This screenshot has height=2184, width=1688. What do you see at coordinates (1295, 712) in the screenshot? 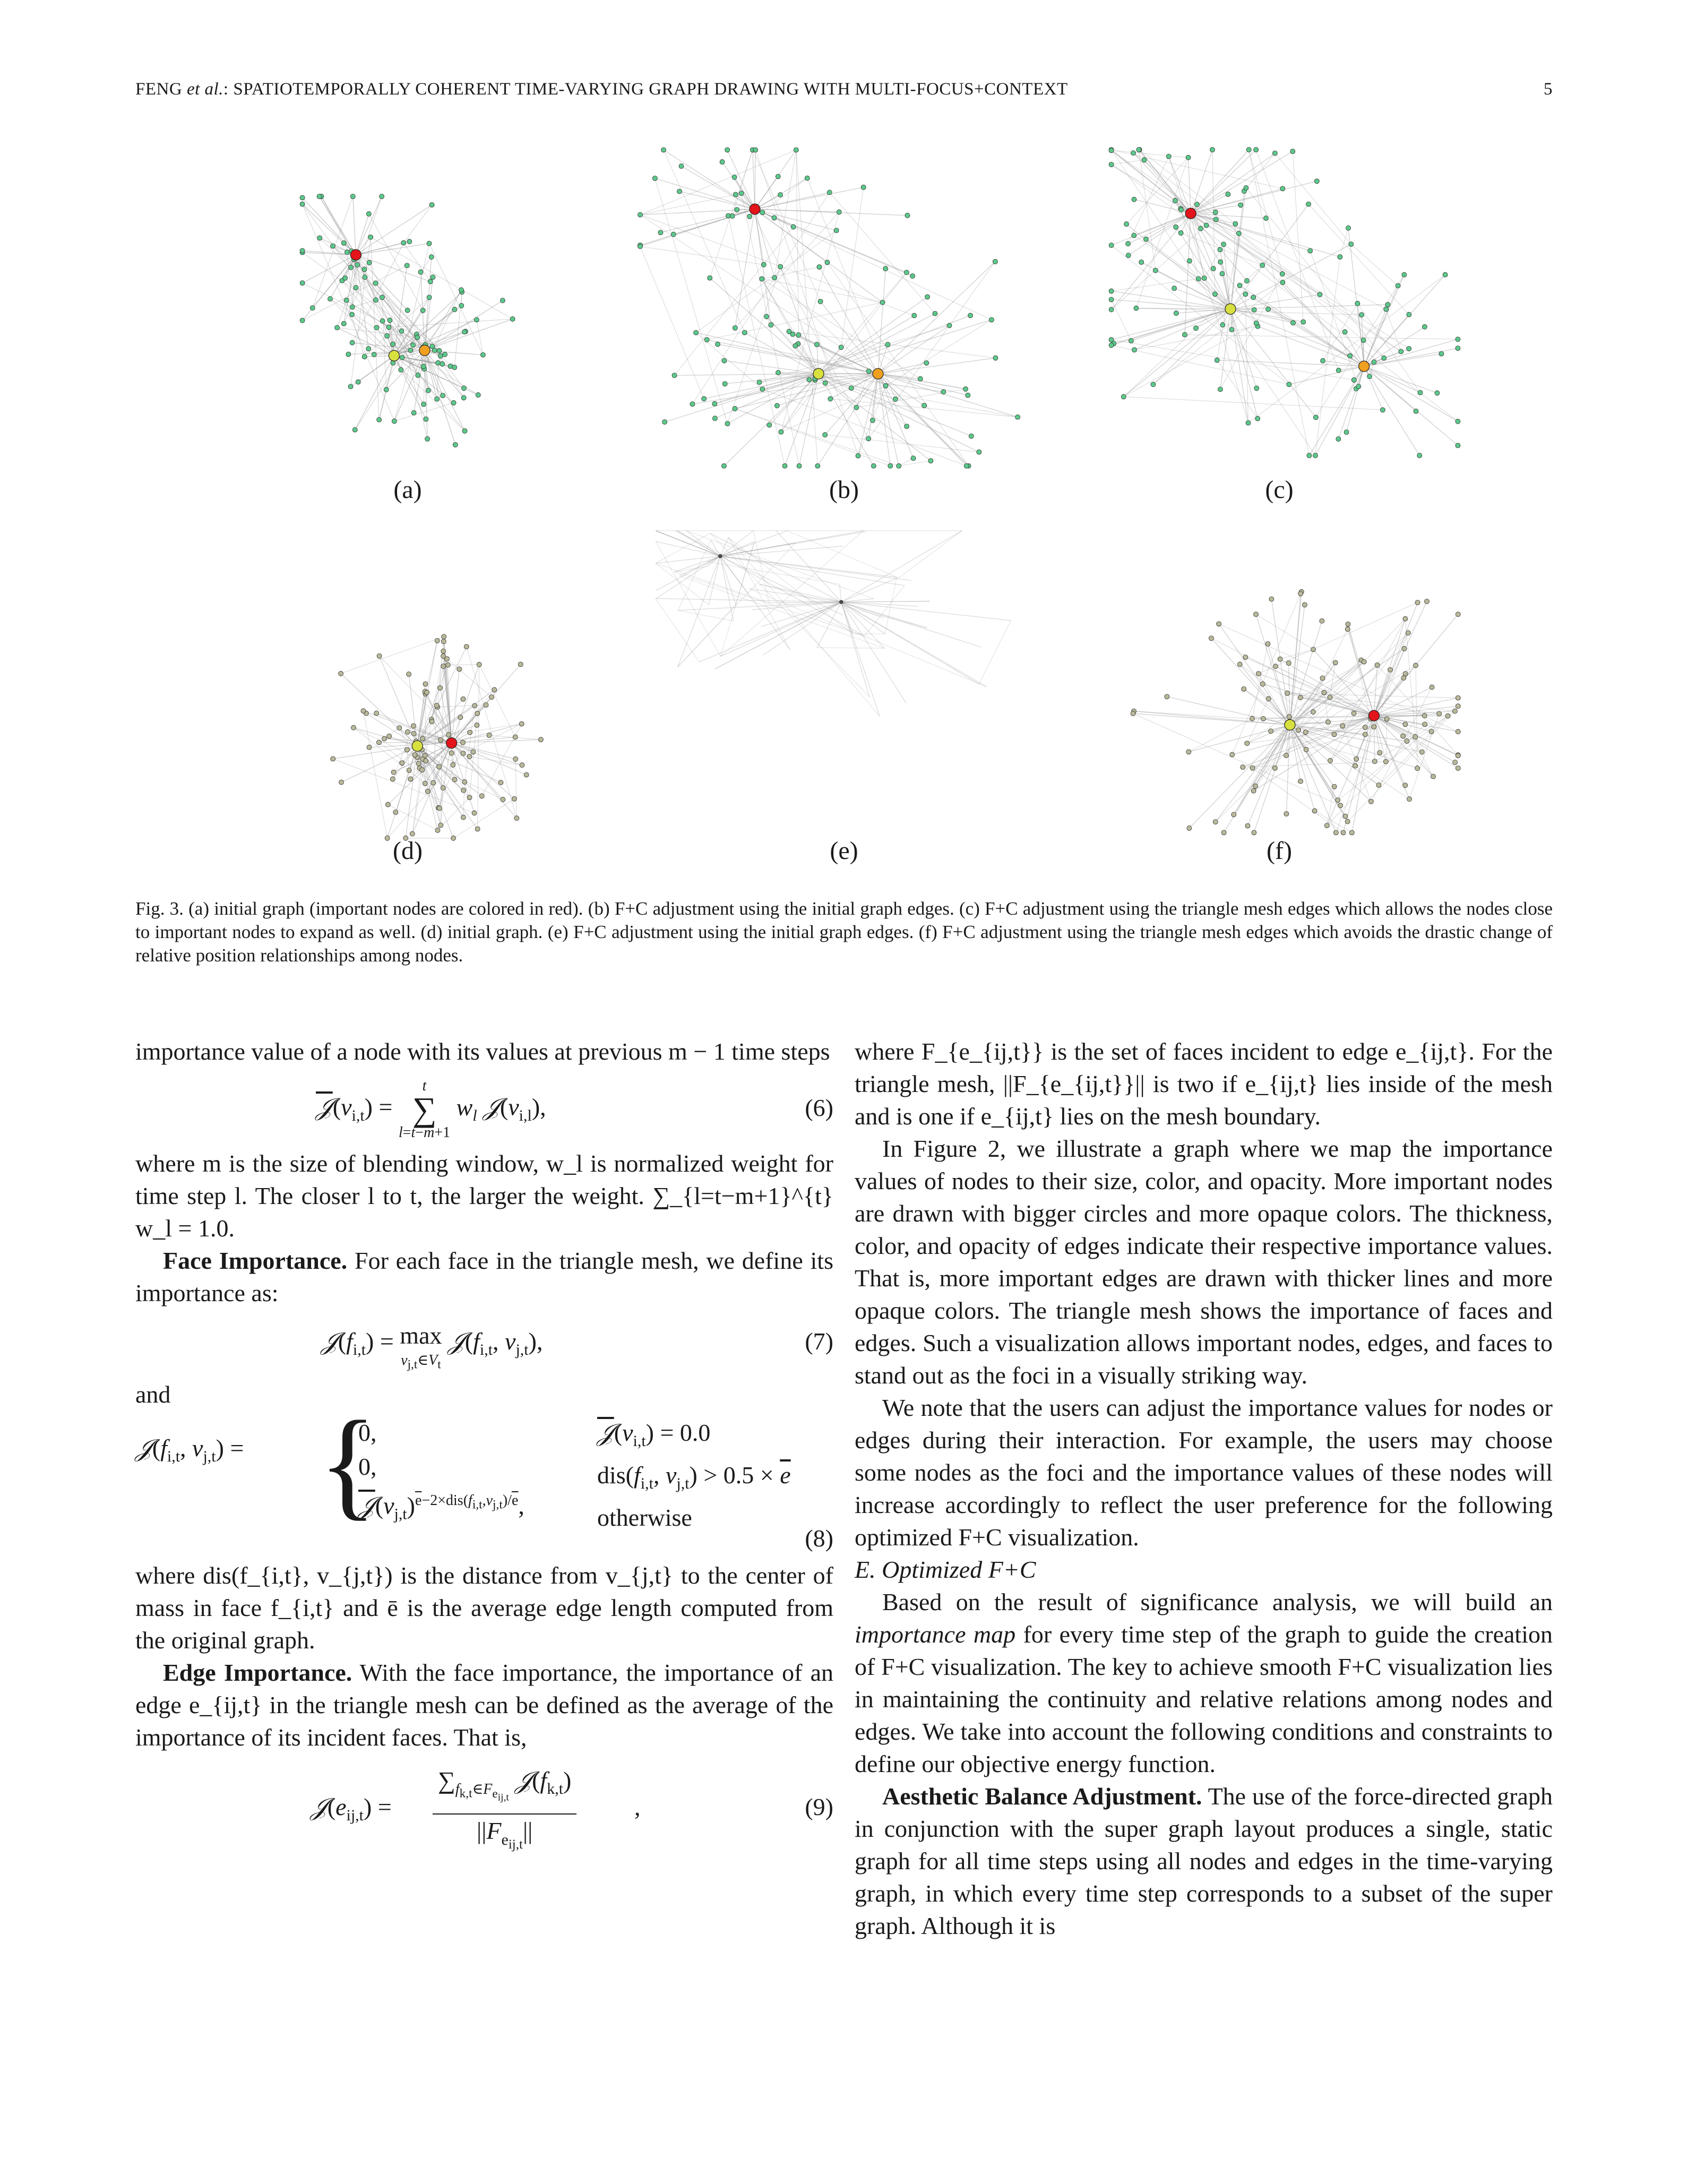
I see `graph-f-nodes` at bounding box center [1295, 712].